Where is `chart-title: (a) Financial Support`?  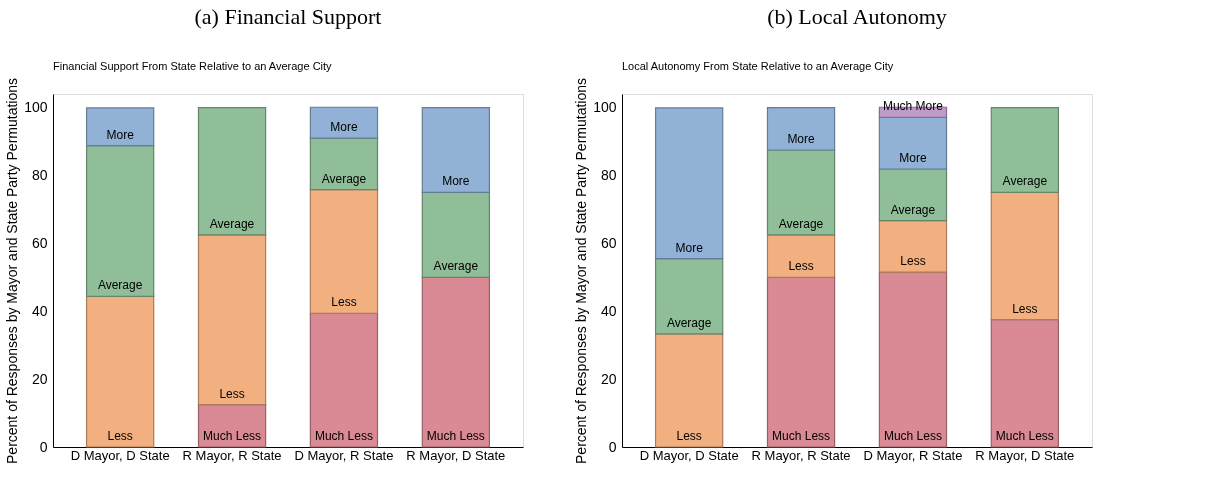 chart-title: (a) Financial Support is located at coordinates (288, 16).